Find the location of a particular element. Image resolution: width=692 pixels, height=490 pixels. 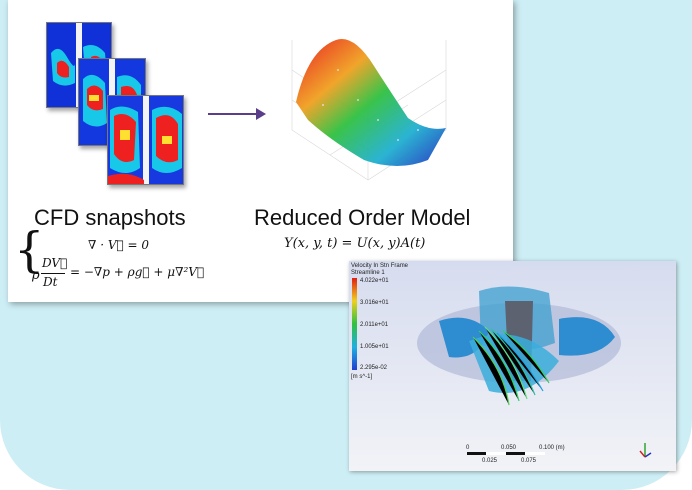

rom-surface-plot is located at coordinates (369, 110).